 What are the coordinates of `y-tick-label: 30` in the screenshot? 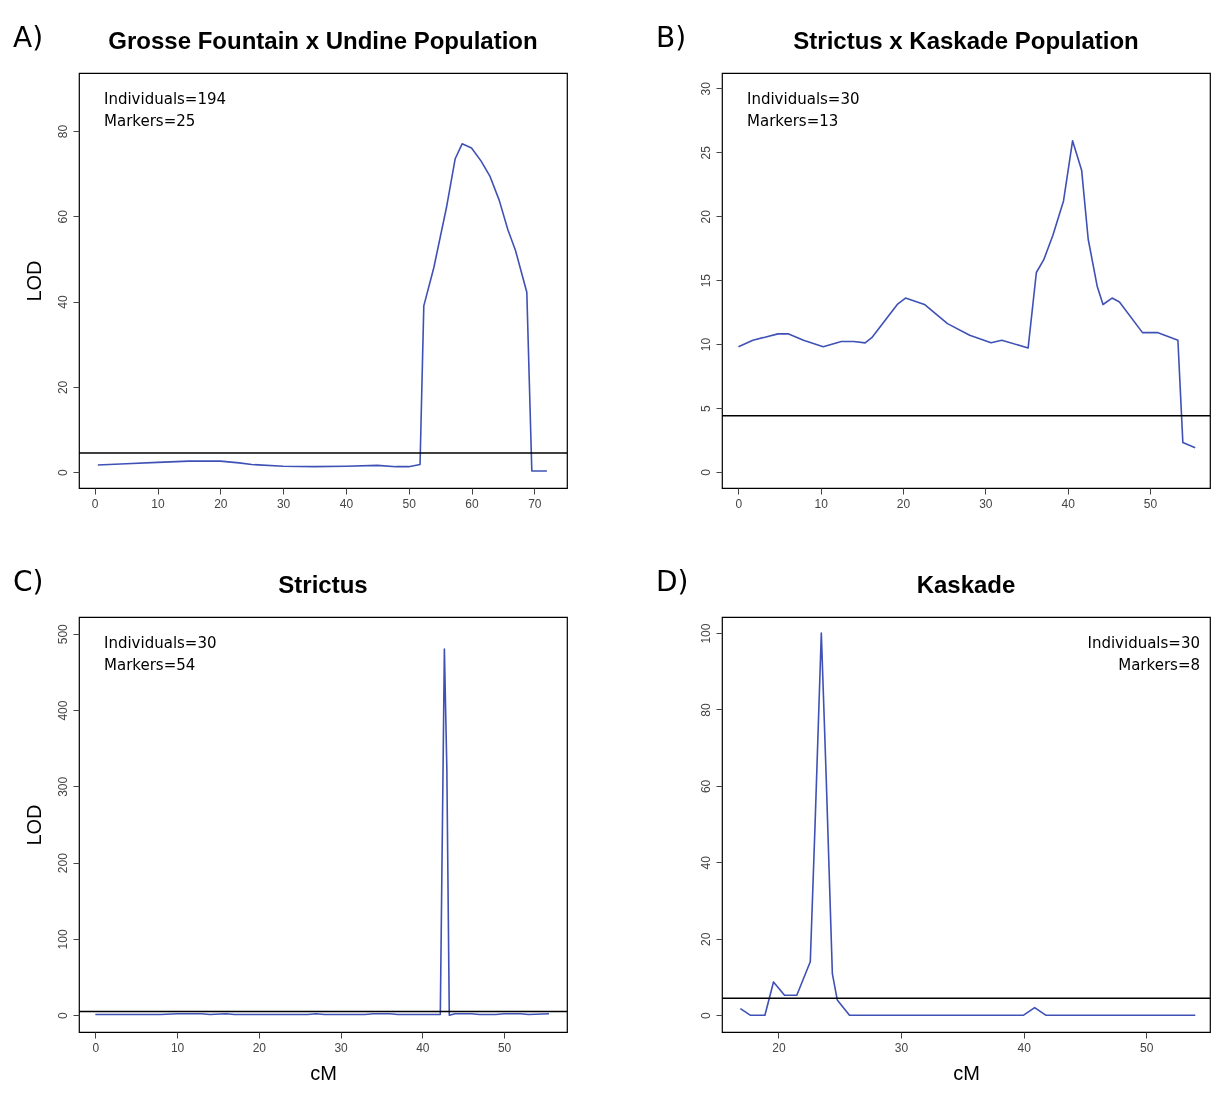 It's located at (705, 88).